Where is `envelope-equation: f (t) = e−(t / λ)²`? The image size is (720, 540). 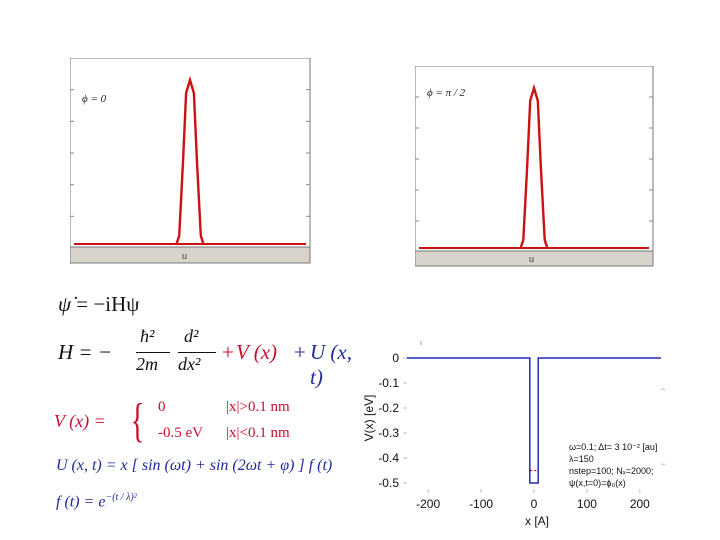
envelope-equation: f (t) = e−(t / λ)² is located at coordinates (96, 501).